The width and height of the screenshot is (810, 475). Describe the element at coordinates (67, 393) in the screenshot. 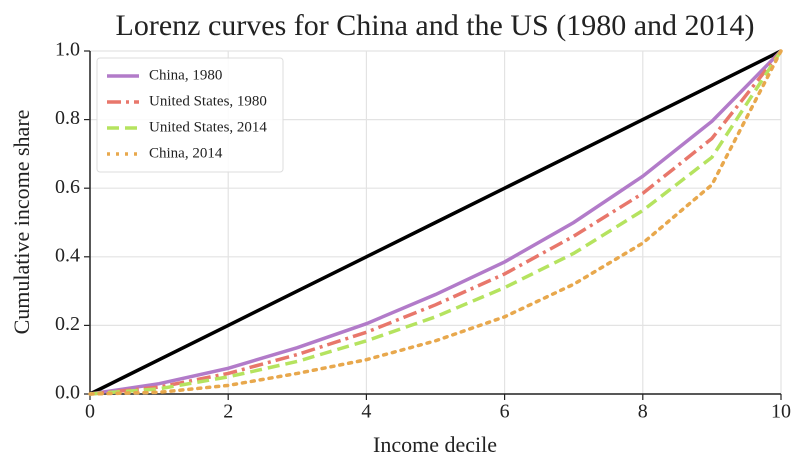

I see `y-tick-label: 0.0` at that location.